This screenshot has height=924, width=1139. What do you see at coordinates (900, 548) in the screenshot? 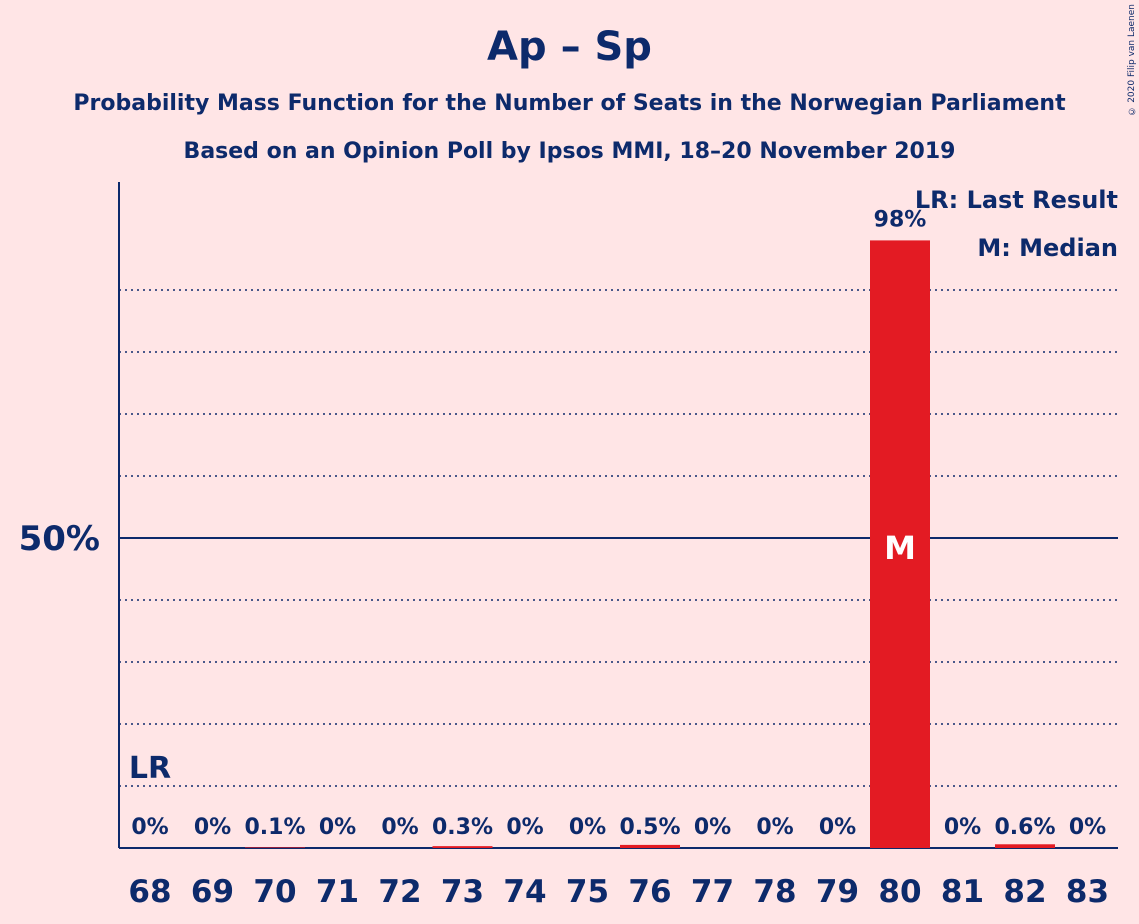
I see `median-marker: M` at bounding box center [900, 548].